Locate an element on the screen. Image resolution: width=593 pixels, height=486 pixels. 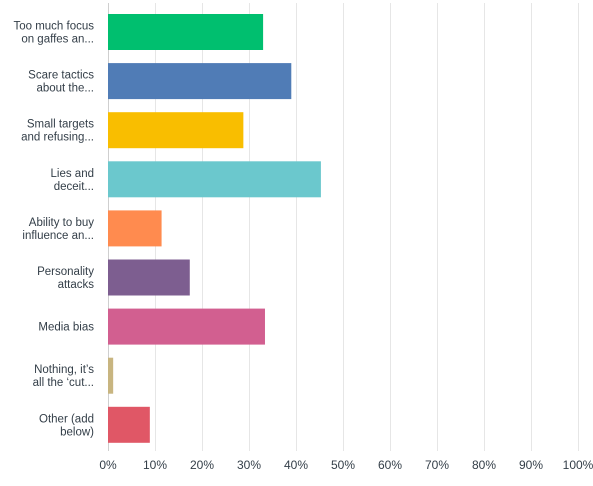
category-label: Too much focus is located at coordinates (53, 27).